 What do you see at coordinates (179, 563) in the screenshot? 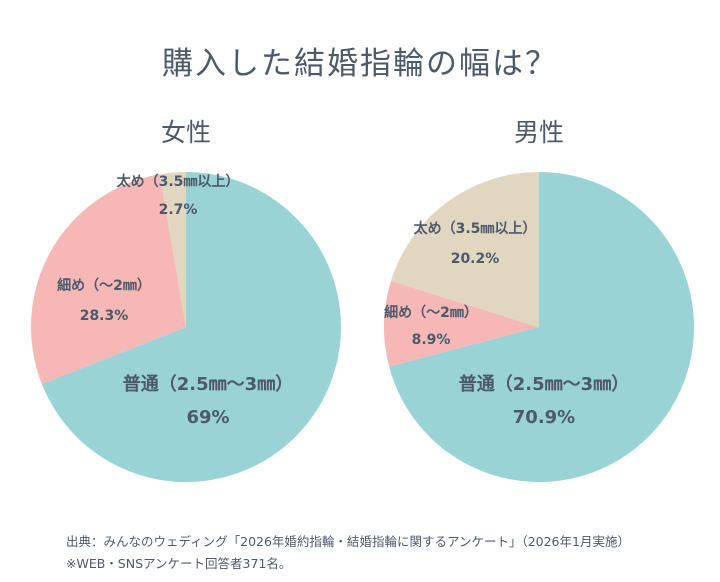
I see `respondent-note: ※WEB・SNSアンケート回答者371名。` at bounding box center [179, 563].